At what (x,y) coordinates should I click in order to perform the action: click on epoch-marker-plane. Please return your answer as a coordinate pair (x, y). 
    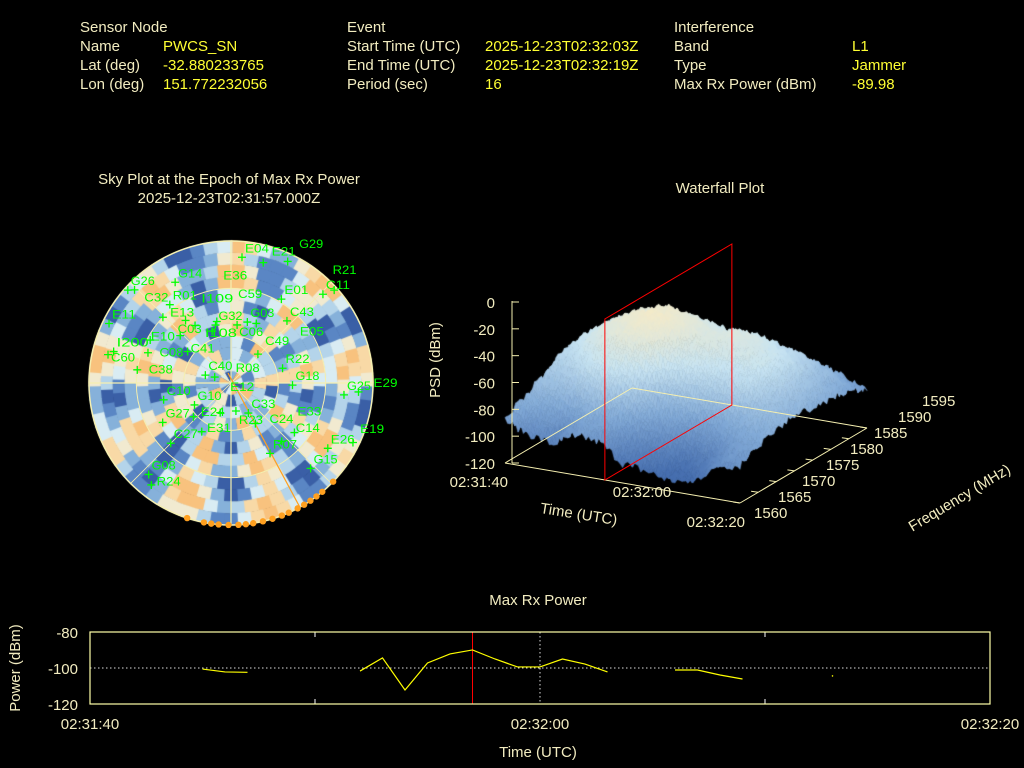
    Looking at the image, I should click on (668, 362).